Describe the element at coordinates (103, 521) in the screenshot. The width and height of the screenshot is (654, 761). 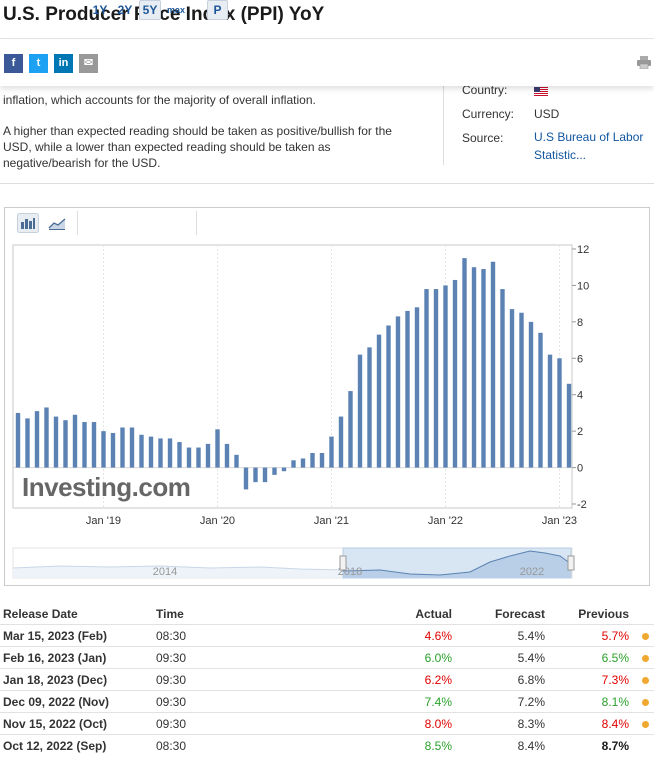
I see `x-tick-label: Jan '19` at that location.